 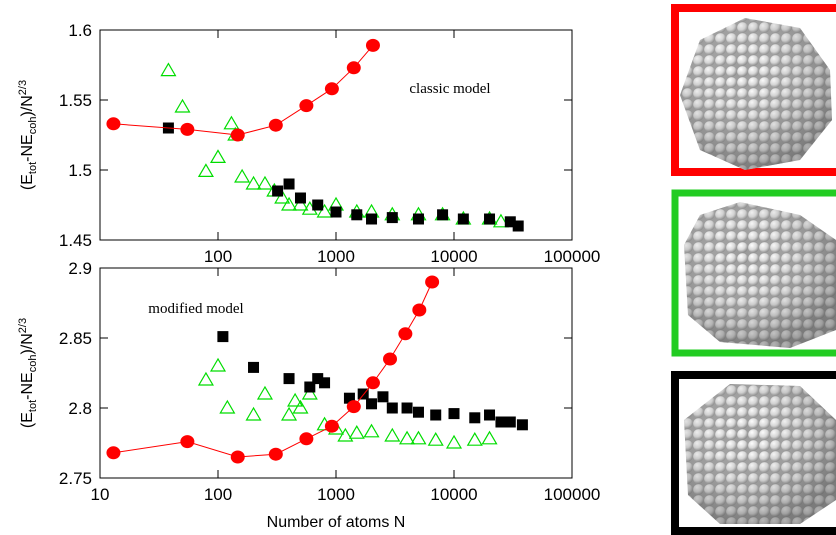 I want to click on y-tick-label: 1.5, so click(x=80, y=170).